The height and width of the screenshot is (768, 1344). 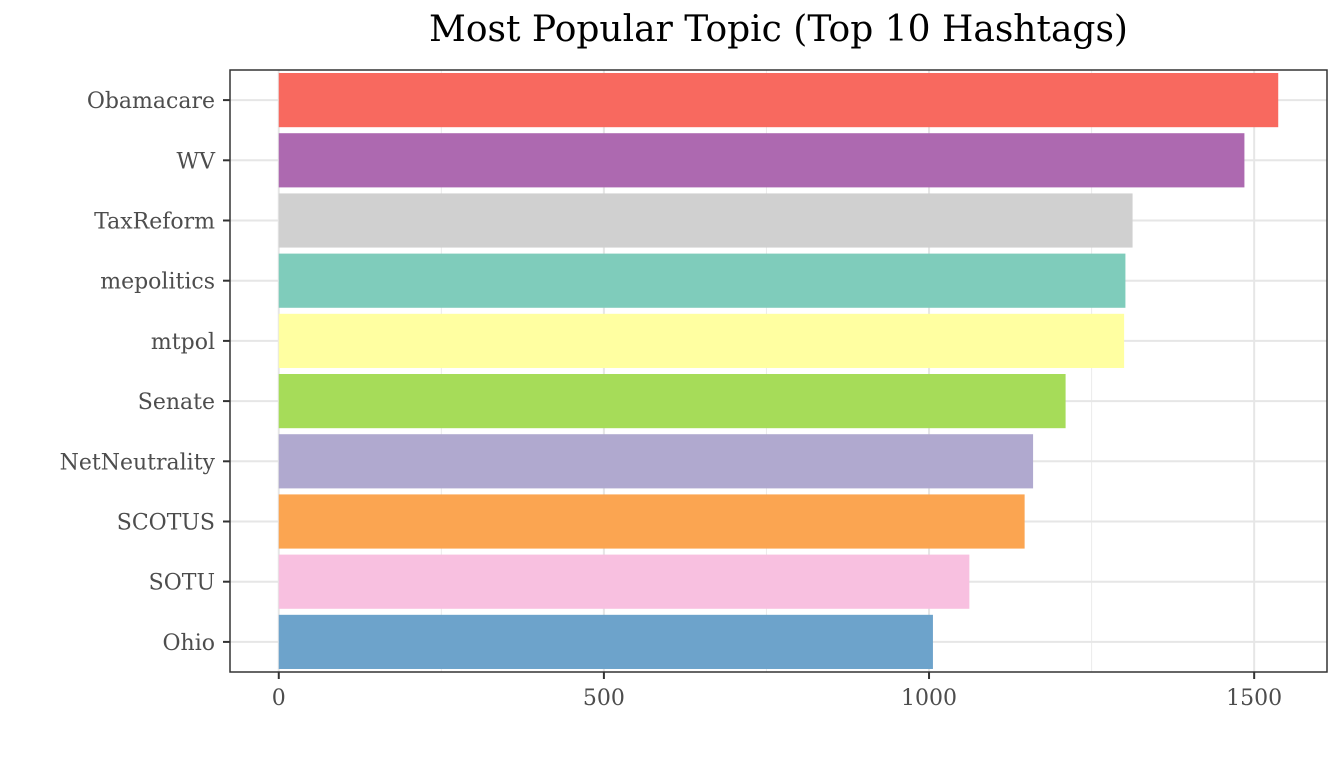 What do you see at coordinates (189, 643) in the screenshot?
I see `y-tick-label: Ohio` at bounding box center [189, 643].